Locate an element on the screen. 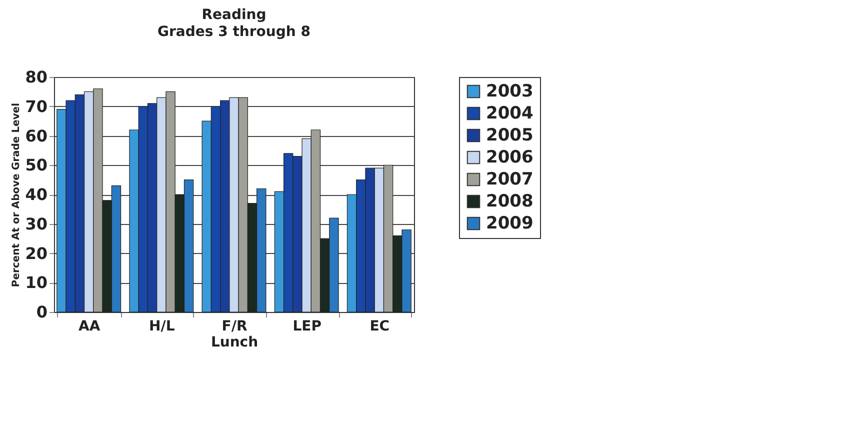  legend-label: 2009 is located at coordinates (510, 224).